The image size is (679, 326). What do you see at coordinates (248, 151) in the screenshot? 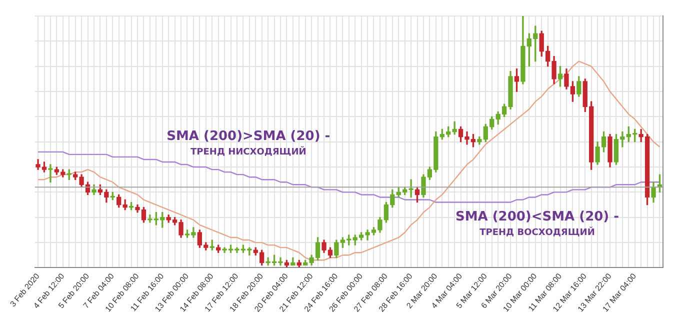
I see `annotation: ТРЕНД НИСХОДЯЩИЙ` at bounding box center [248, 151].